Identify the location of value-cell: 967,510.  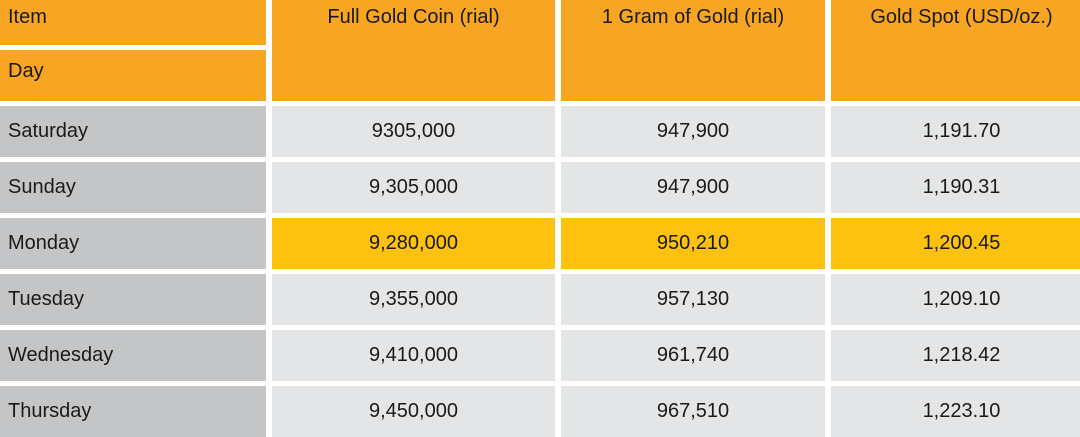
(693, 411).